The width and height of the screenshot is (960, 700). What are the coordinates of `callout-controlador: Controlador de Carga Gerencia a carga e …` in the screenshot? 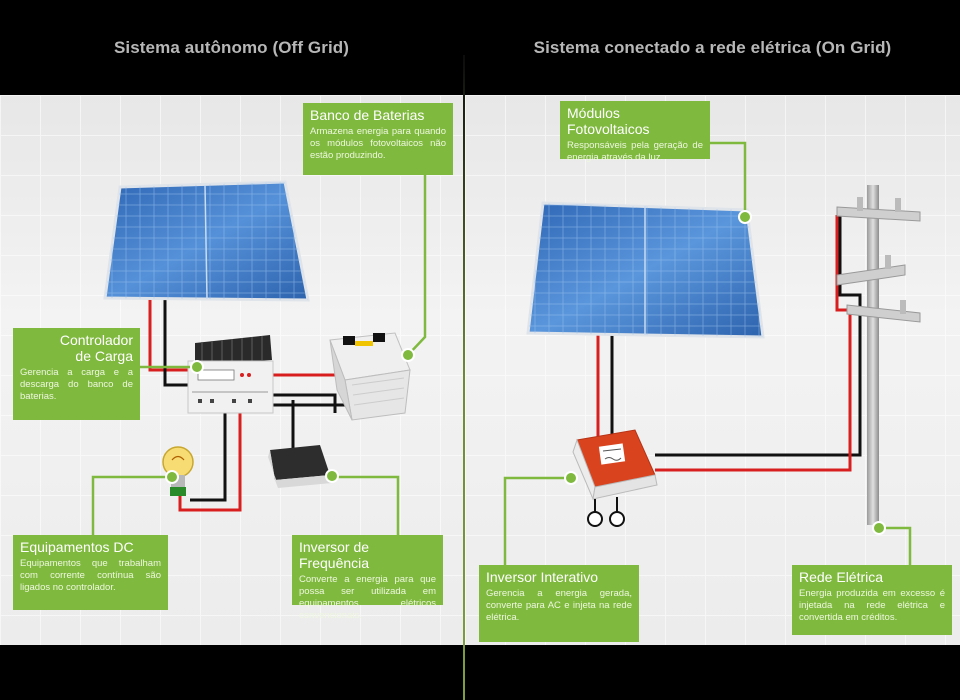 It's located at (76, 374).